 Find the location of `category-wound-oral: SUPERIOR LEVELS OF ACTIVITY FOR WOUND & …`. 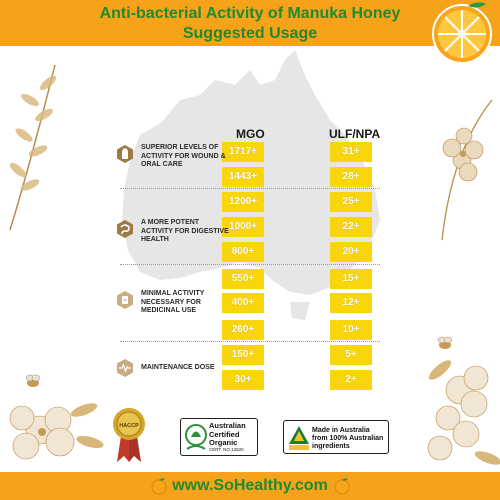

category-wound-oral: SUPERIOR LEVELS OF ACTIVITY FOR WOUND & … is located at coordinates (172, 157).